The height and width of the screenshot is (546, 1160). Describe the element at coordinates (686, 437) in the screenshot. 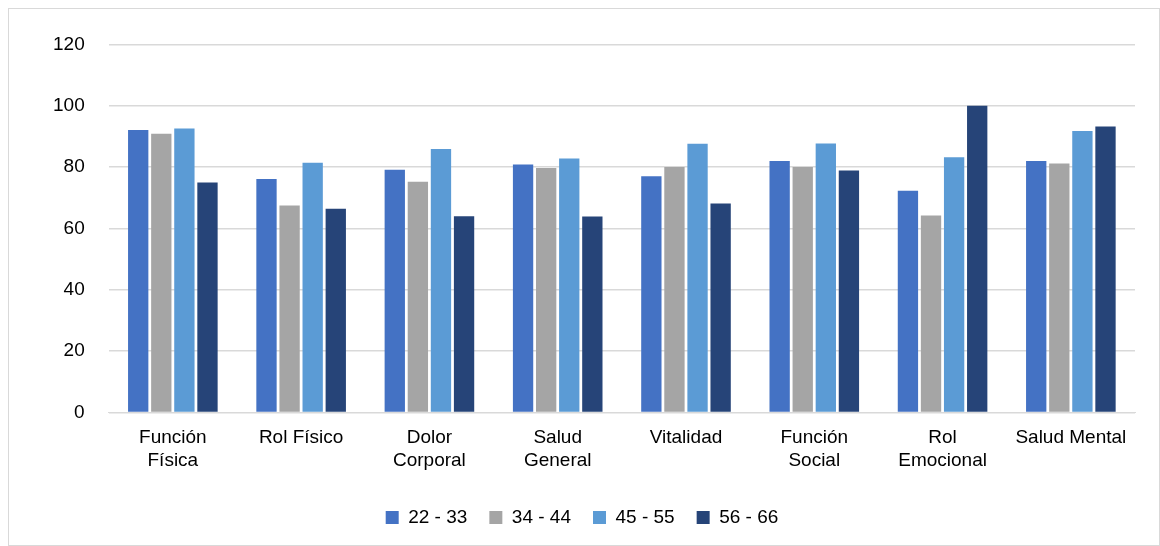

I see `x-tick-label: Vitalidad` at that location.